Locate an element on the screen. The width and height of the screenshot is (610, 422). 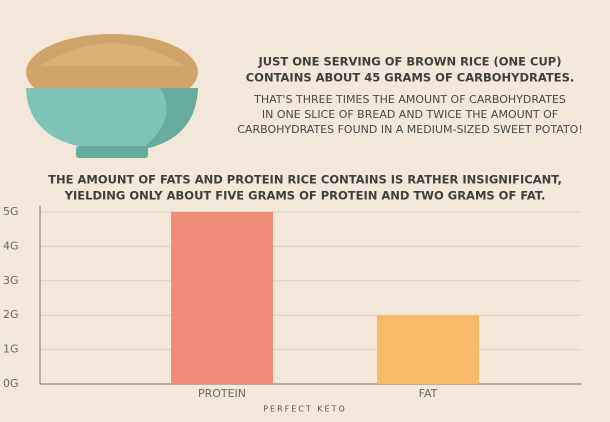
y-tick-label: 0G is located at coordinates (11, 383).